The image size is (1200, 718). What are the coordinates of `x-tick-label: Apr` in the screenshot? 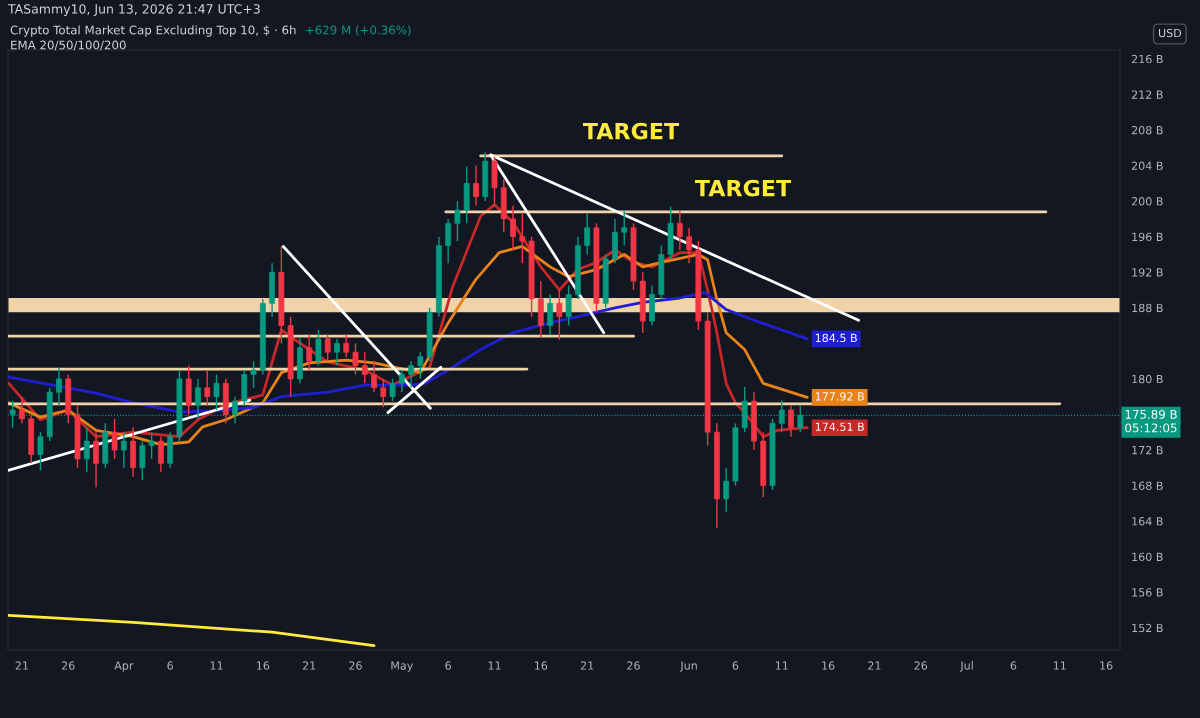 It's located at (124, 666).